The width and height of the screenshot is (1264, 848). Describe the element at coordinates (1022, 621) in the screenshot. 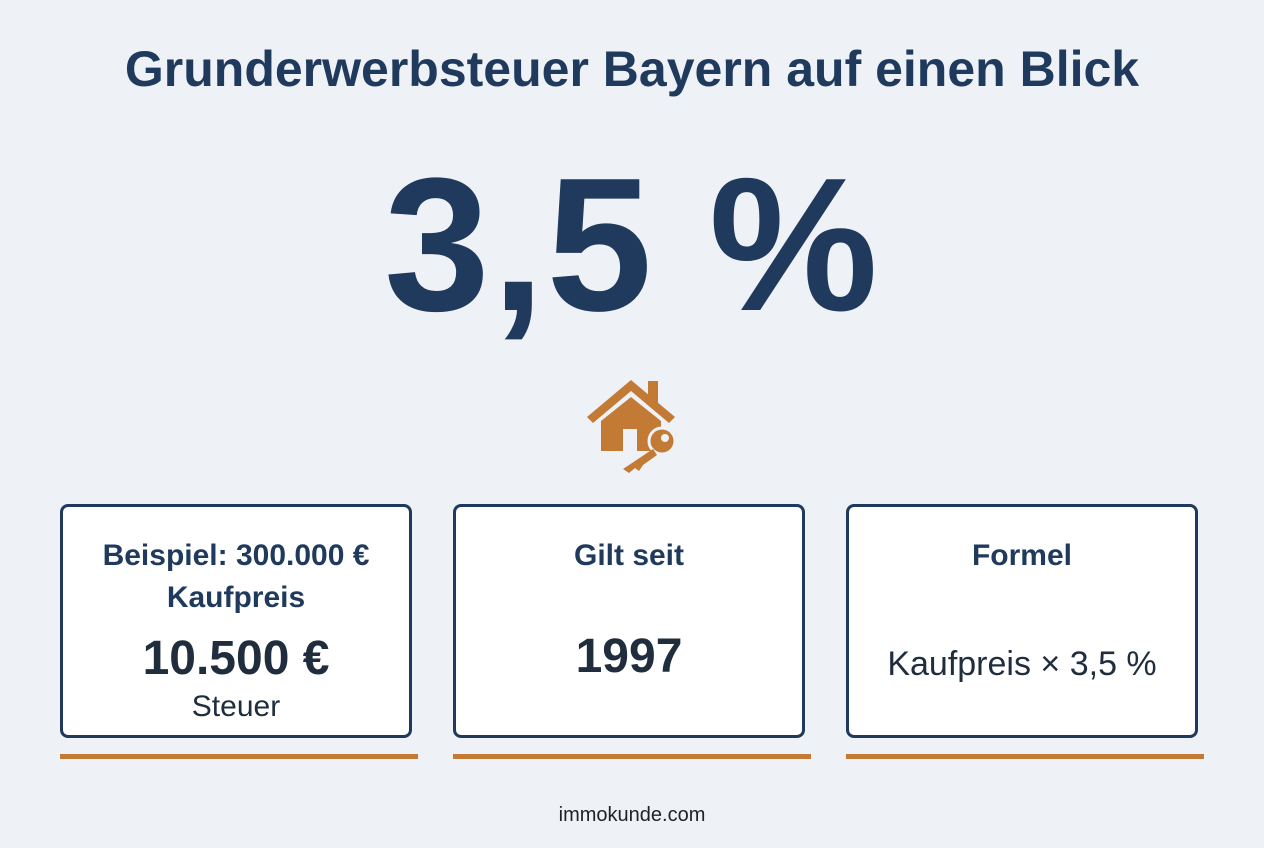

I see `card-formula: Formel Kaufpreis × 3,5 %` at that location.